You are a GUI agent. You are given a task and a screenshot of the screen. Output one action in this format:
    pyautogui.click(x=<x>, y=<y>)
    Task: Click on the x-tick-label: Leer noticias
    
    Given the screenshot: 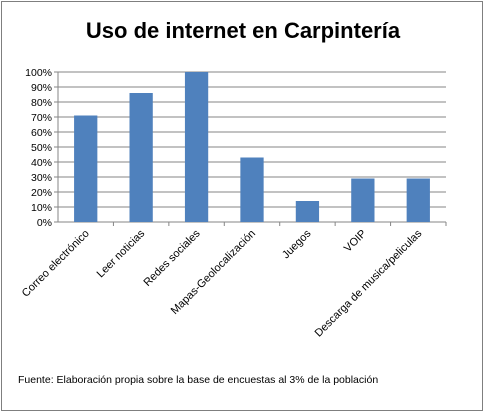 What is the action you would take?
    pyautogui.click(x=121, y=253)
    